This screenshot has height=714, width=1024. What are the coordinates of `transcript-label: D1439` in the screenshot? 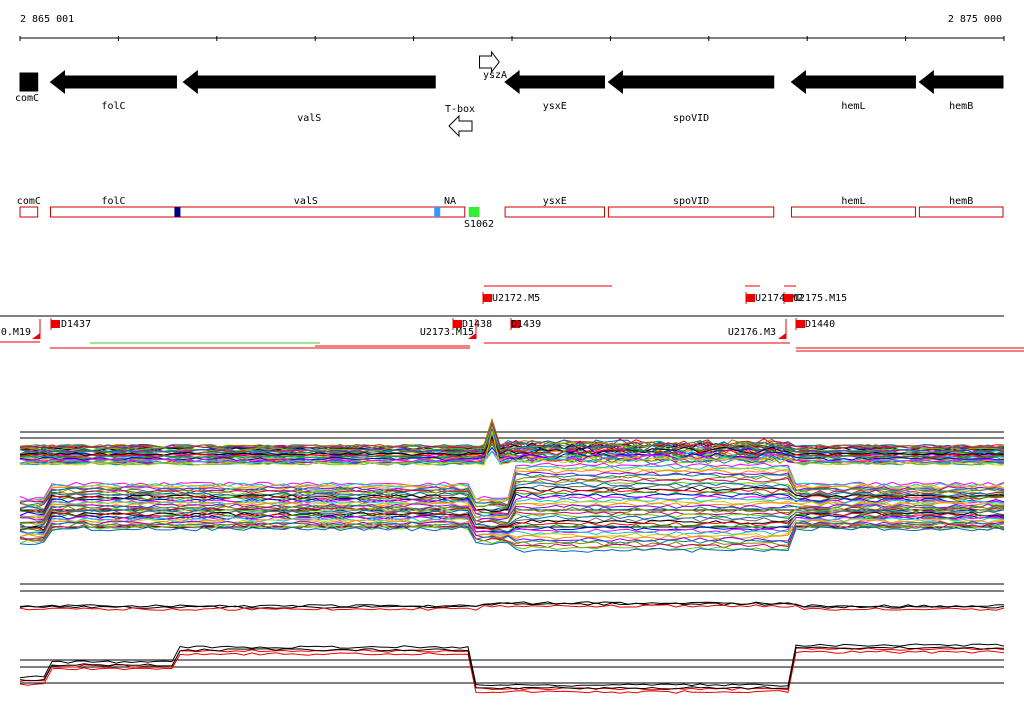 It's located at (526, 324).